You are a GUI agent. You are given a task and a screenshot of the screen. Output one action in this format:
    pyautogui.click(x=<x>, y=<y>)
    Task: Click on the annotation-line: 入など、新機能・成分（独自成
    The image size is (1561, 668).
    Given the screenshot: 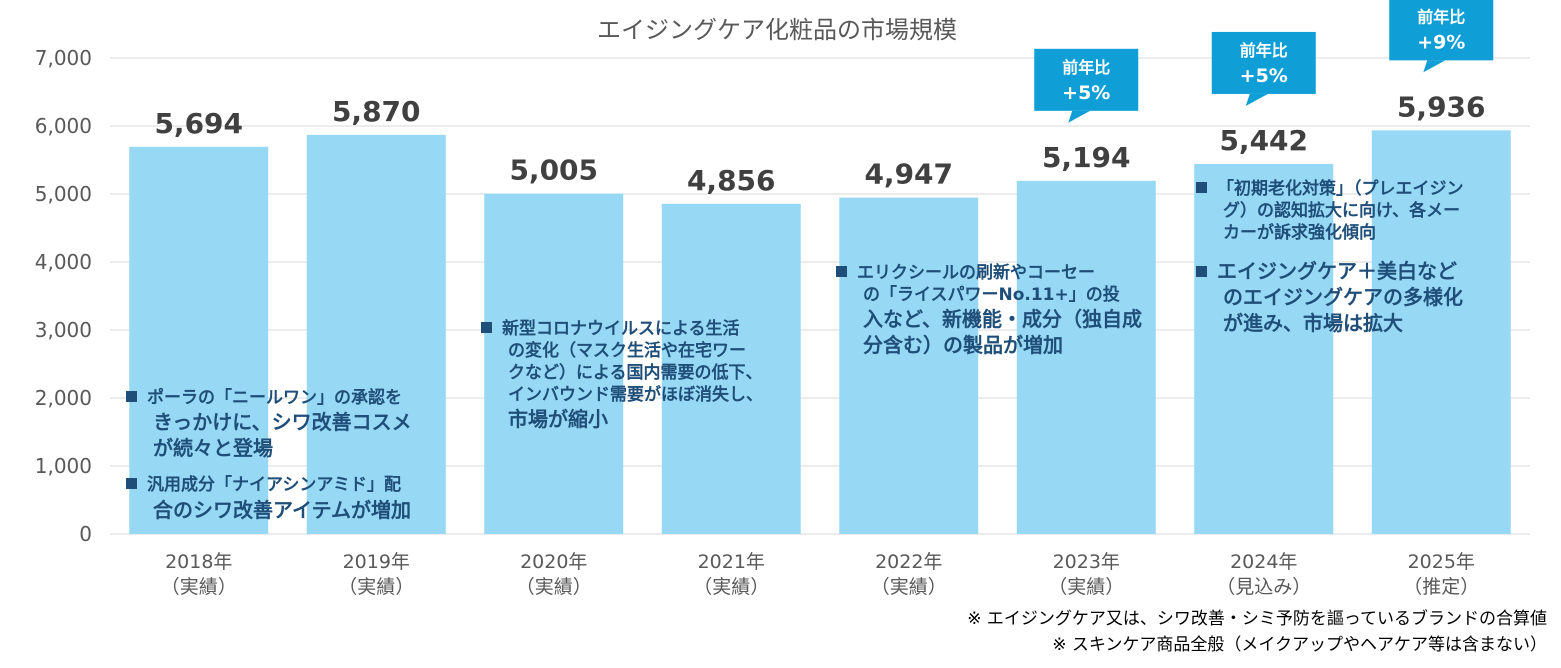 What is the action you would take?
    pyautogui.click(x=1002, y=319)
    